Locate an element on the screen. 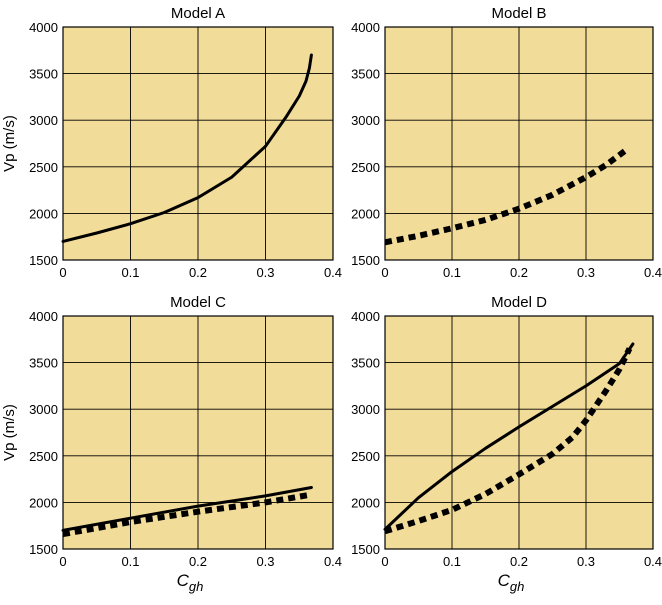 This screenshot has height=605, width=662. chart-title: Model A is located at coordinates (198, 13).